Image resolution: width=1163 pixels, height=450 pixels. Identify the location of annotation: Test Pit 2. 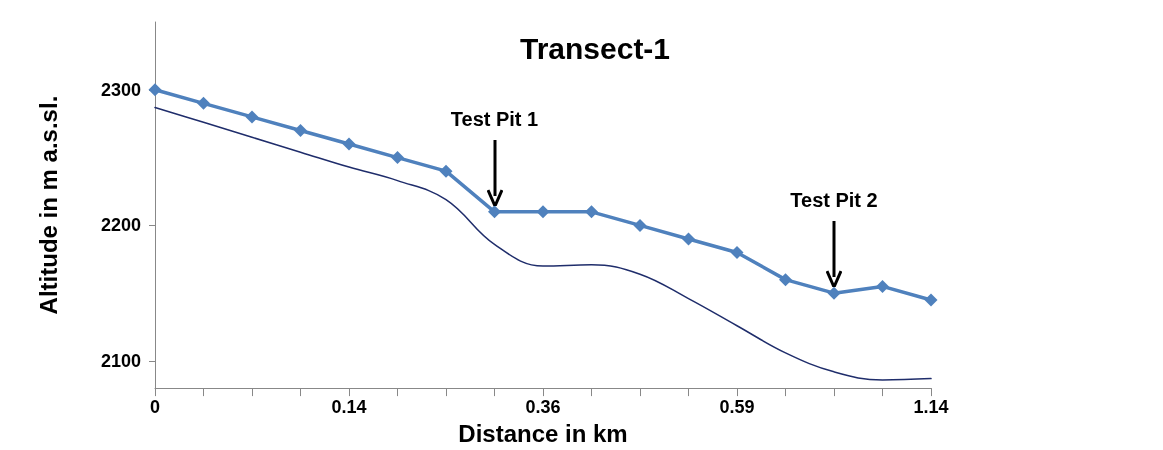
(834, 201).